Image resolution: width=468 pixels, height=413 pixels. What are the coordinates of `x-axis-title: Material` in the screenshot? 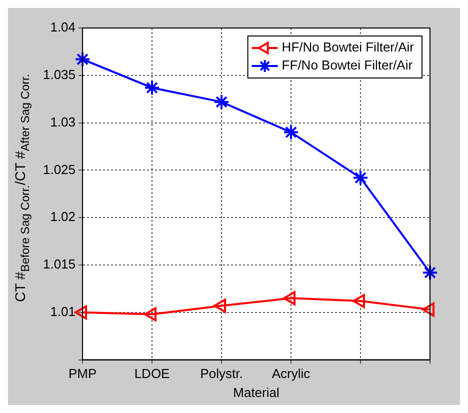 It's located at (256, 392).